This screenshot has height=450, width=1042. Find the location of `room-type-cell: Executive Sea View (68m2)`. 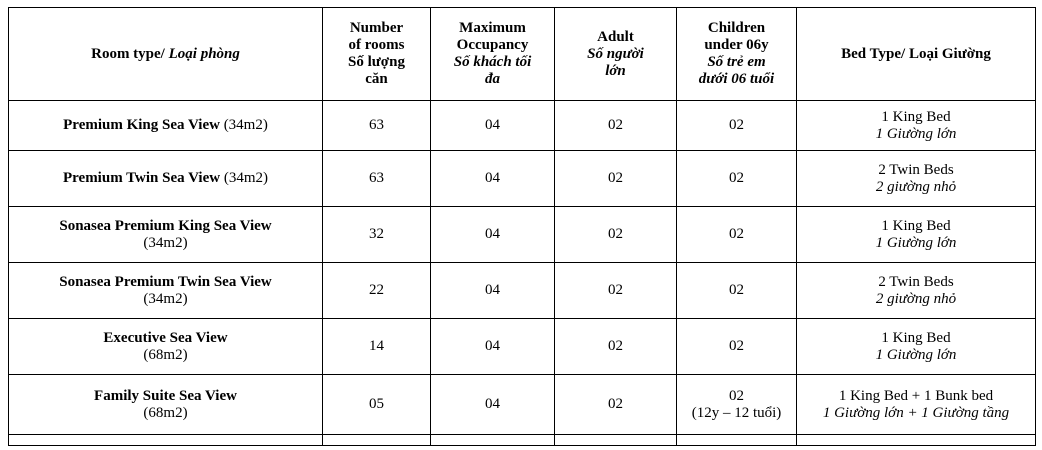

room-type-cell: Executive Sea View (68m2) is located at coordinates (165, 346).